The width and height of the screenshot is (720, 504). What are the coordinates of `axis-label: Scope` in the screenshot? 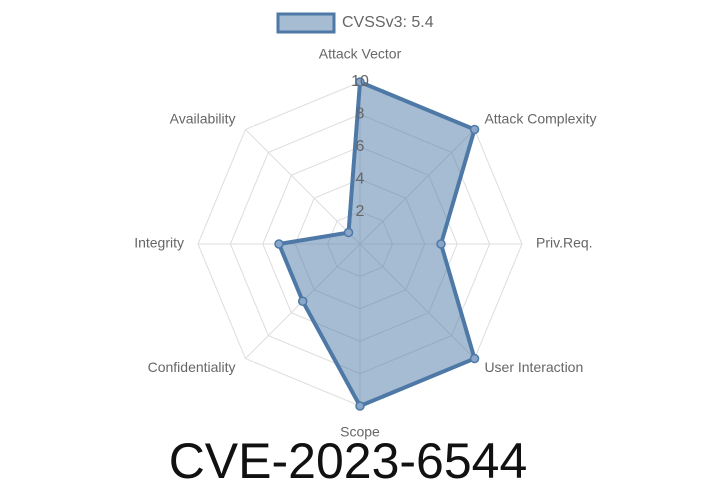 It's located at (360, 432).